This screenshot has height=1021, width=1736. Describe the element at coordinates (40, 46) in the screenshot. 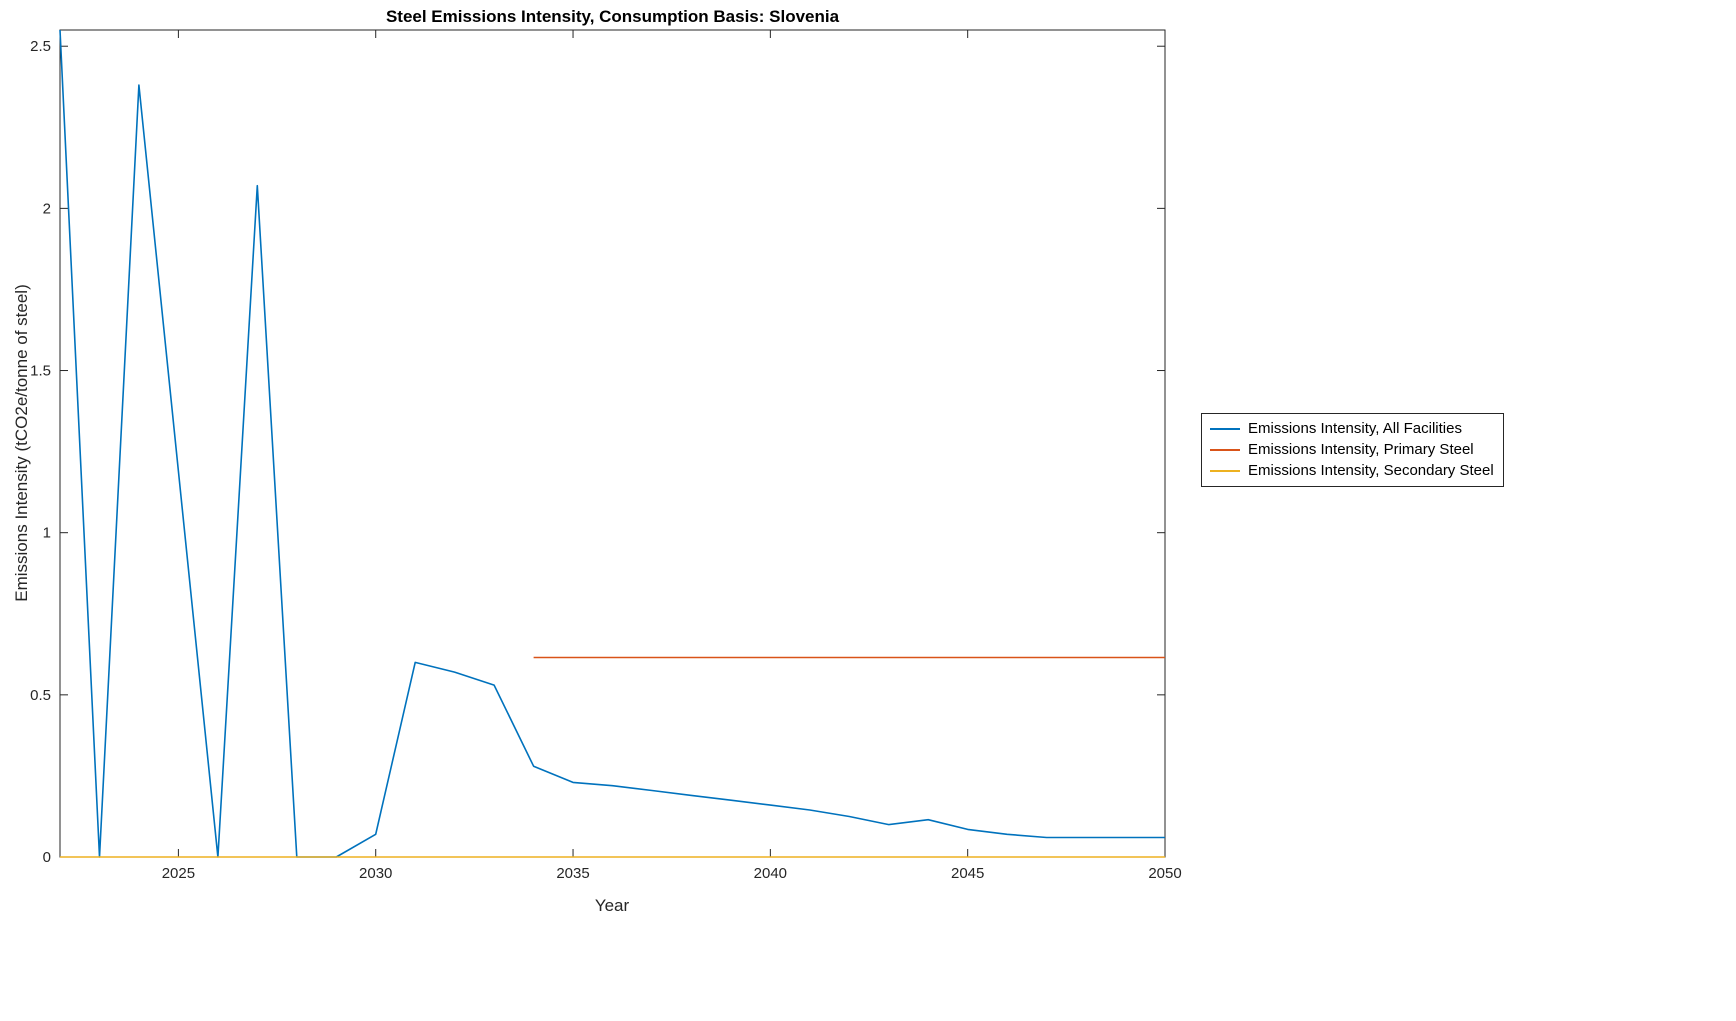

I see `y-tick-label: 2.5` at that location.